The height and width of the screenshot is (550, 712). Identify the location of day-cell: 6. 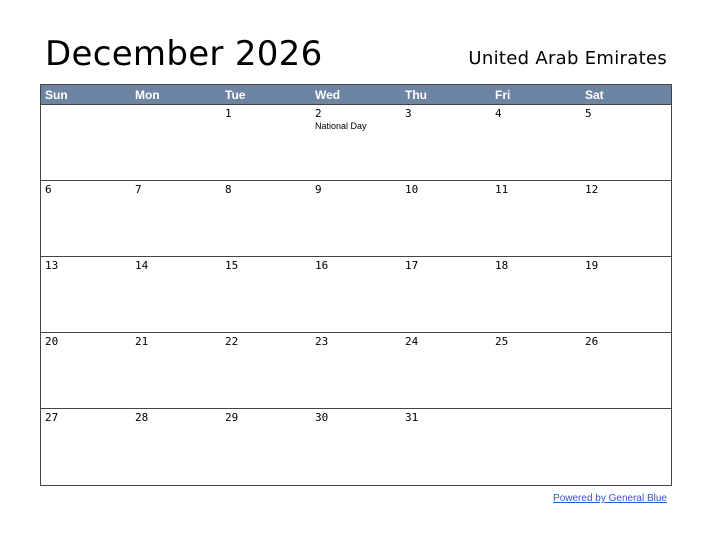
(86, 218).